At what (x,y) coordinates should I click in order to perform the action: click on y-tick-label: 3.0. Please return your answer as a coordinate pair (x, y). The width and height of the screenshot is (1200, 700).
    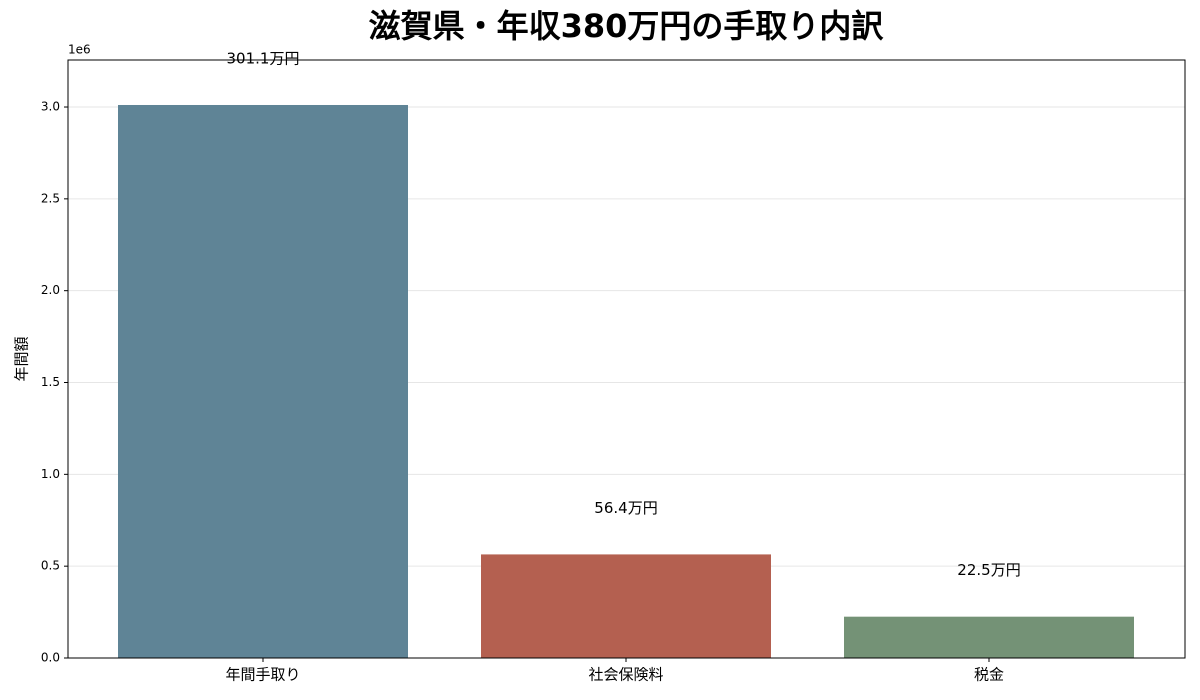
    Looking at the image, I should click on (50, 107).